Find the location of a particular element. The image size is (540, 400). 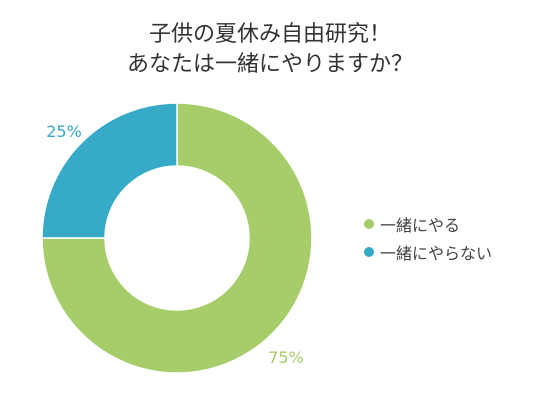

legend-label: 一緒にやる is located at coordinates (420, 225).